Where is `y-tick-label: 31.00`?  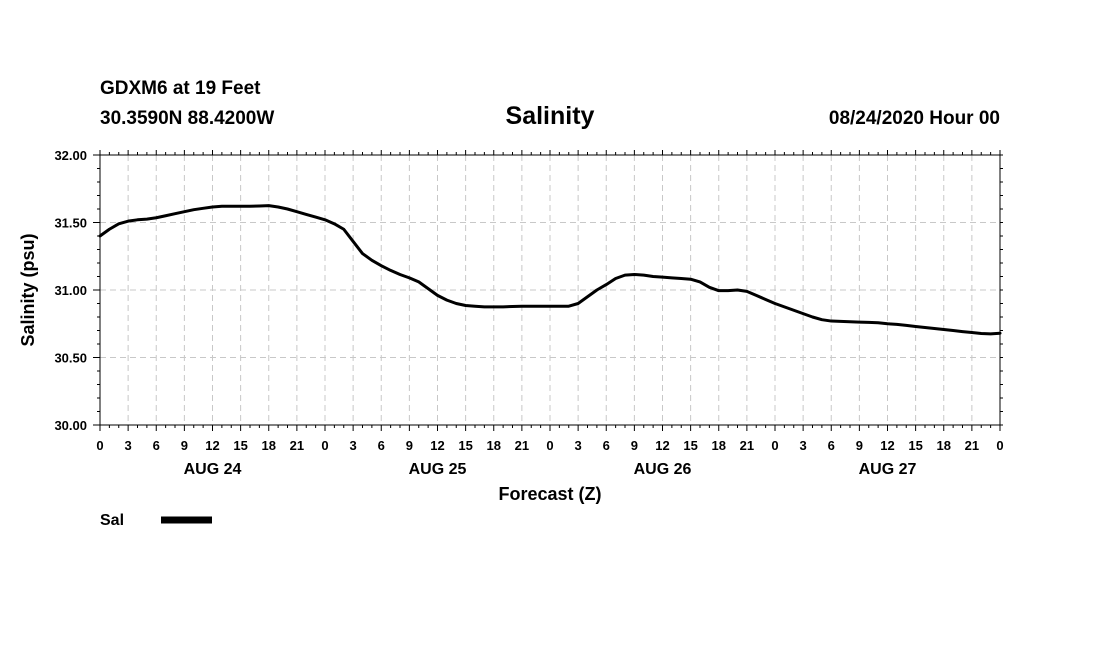 y-tick-label: 31.00 is located at coordinates (70, 290).